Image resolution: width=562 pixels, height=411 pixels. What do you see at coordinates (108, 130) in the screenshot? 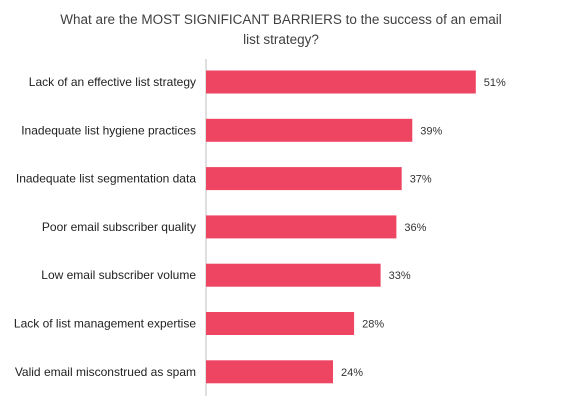
I see `category-label-1: Inadequate list hygiene practices` at bounding box center [108, 130].